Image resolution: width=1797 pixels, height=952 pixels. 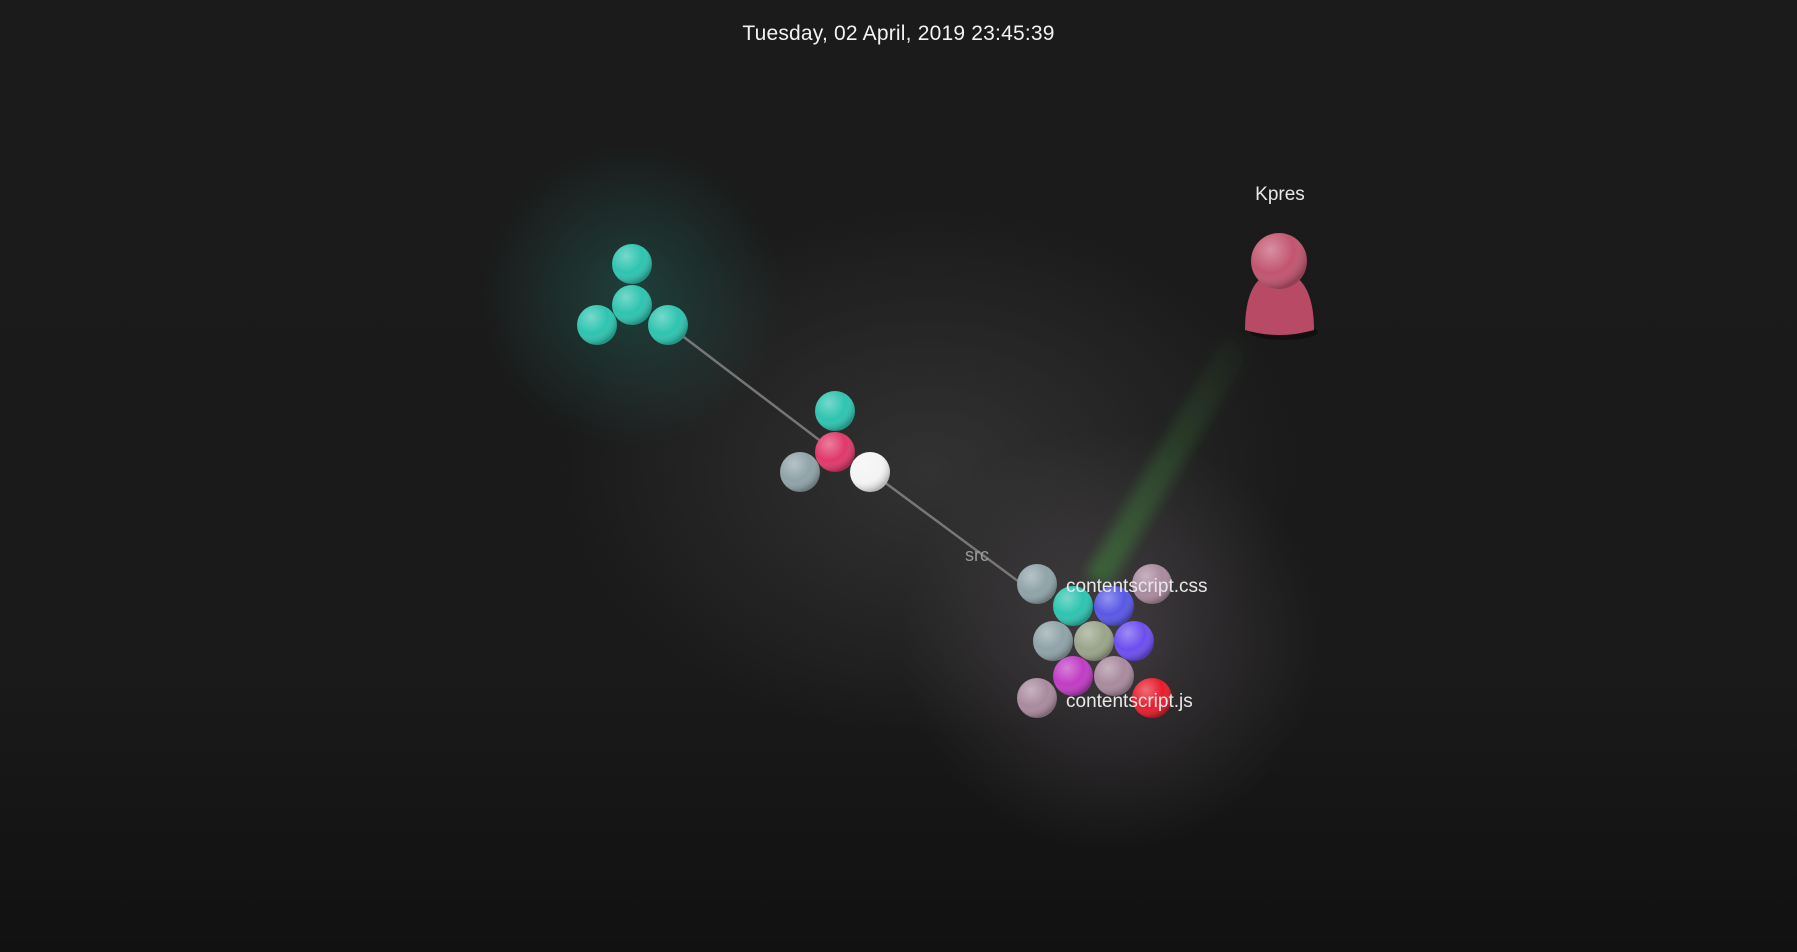 I want to click on file-label-css: contentscript.css, so click(x=1137, y=586).